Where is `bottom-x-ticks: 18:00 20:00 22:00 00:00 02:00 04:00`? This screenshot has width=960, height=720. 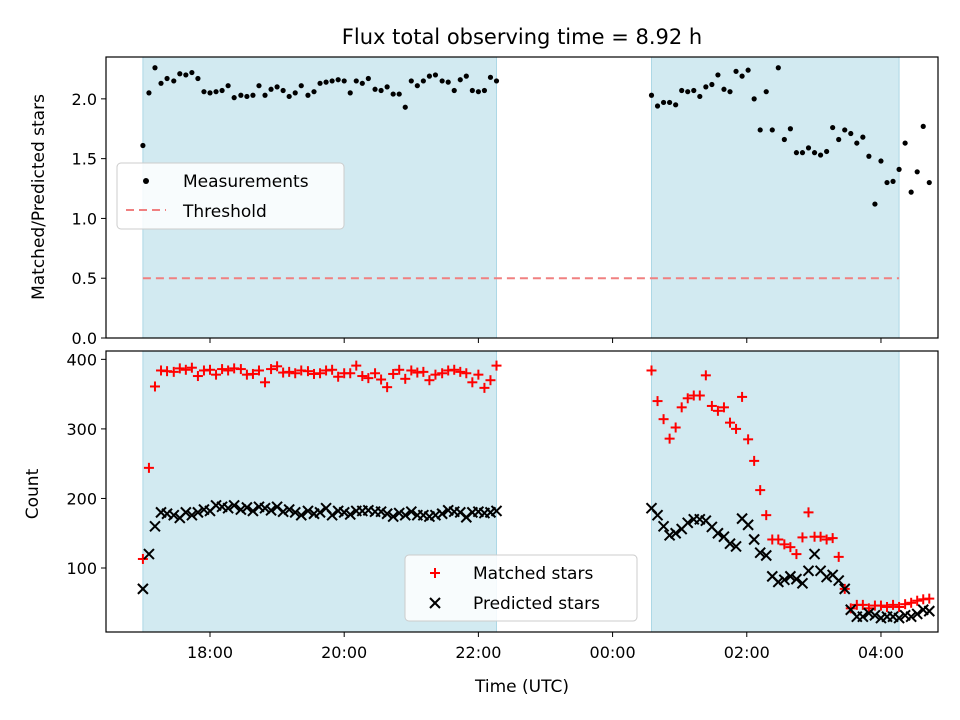 bottom-x-ticks: 18:00 20:00 22:00 00:00 02:00 04:00 is located at coordinates (545, 647).